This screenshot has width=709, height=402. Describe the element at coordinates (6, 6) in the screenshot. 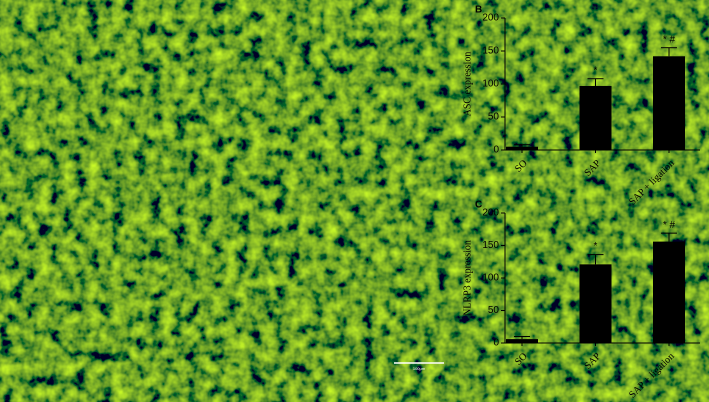

I see `panel-label: A` at that location.